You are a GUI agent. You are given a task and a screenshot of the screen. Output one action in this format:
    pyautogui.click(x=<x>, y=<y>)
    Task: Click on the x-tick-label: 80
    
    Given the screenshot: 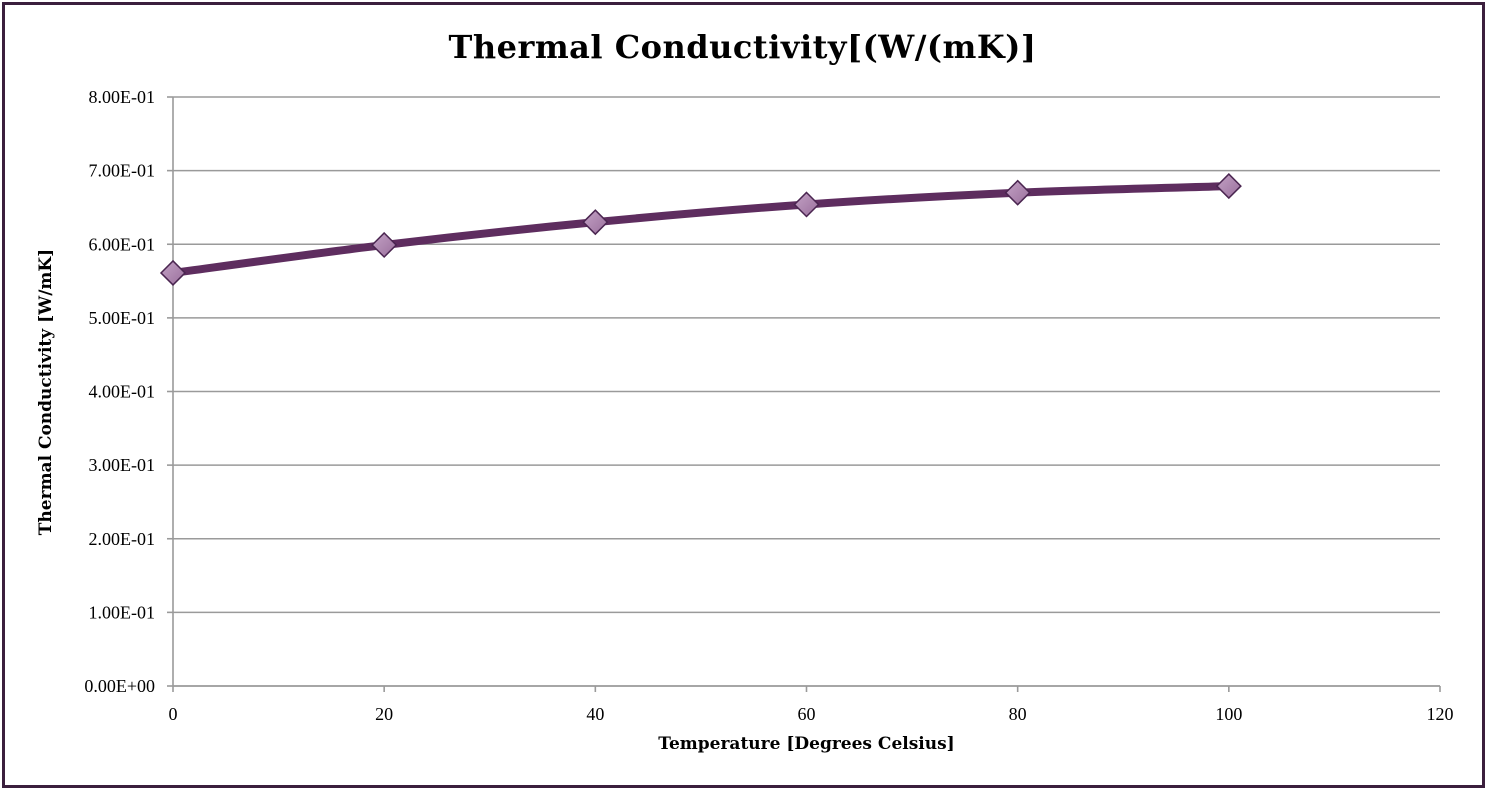 What is the action you would take?
    pyautogui.click(x=1018, y=714)
    